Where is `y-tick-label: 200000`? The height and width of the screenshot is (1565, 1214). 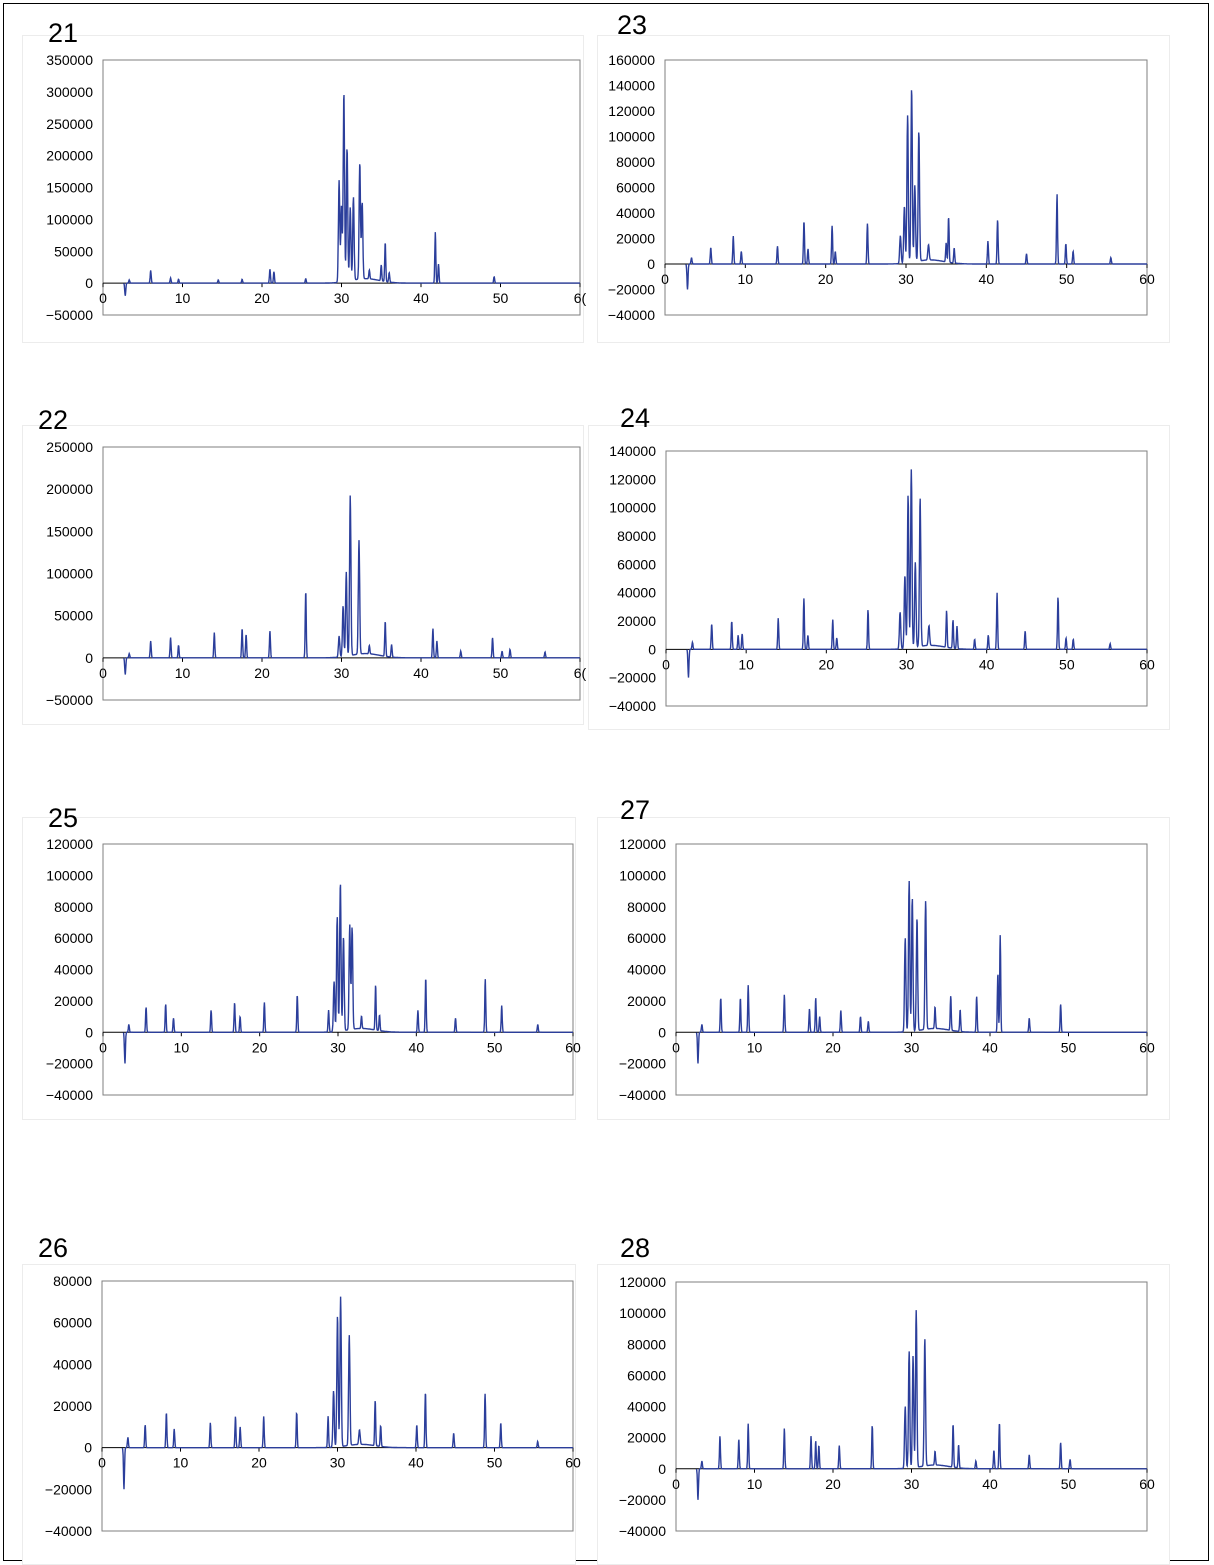
y-tick-label: 200000 is located at coordinates (69, 489).